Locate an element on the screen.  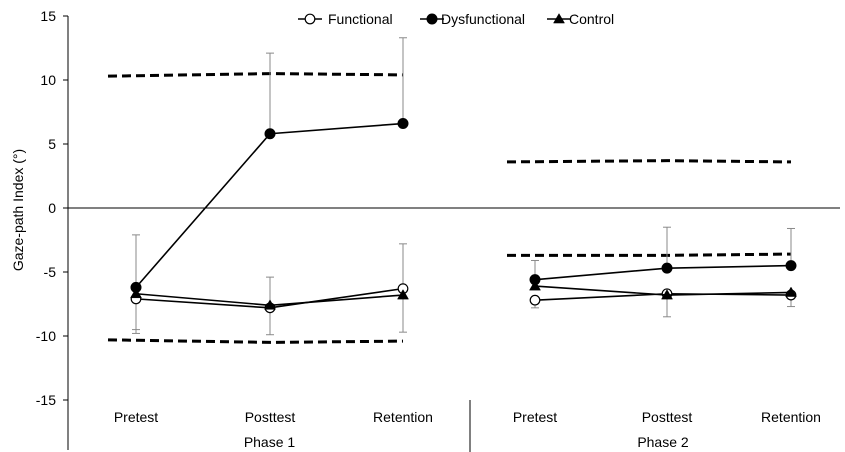
phase-label: Phase 1 is located at coordinates (270, 442).